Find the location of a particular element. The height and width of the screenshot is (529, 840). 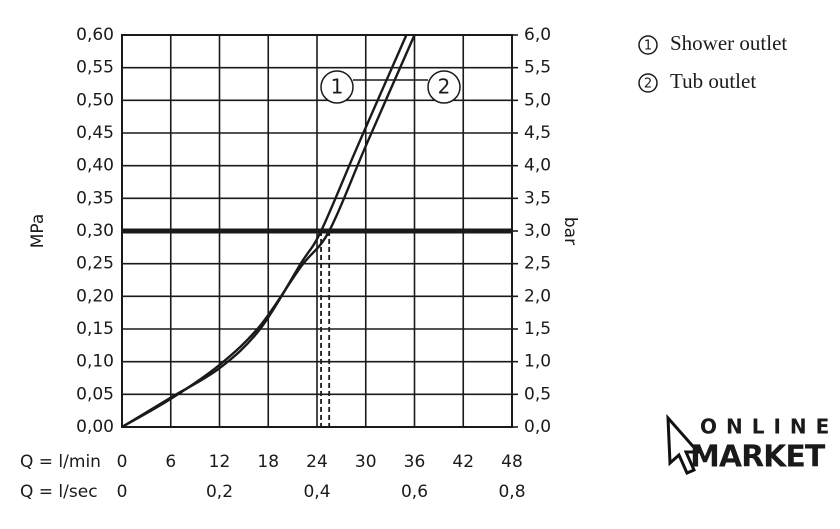

y2-tick-label: 5,5 is located at coordinates (537, 68).